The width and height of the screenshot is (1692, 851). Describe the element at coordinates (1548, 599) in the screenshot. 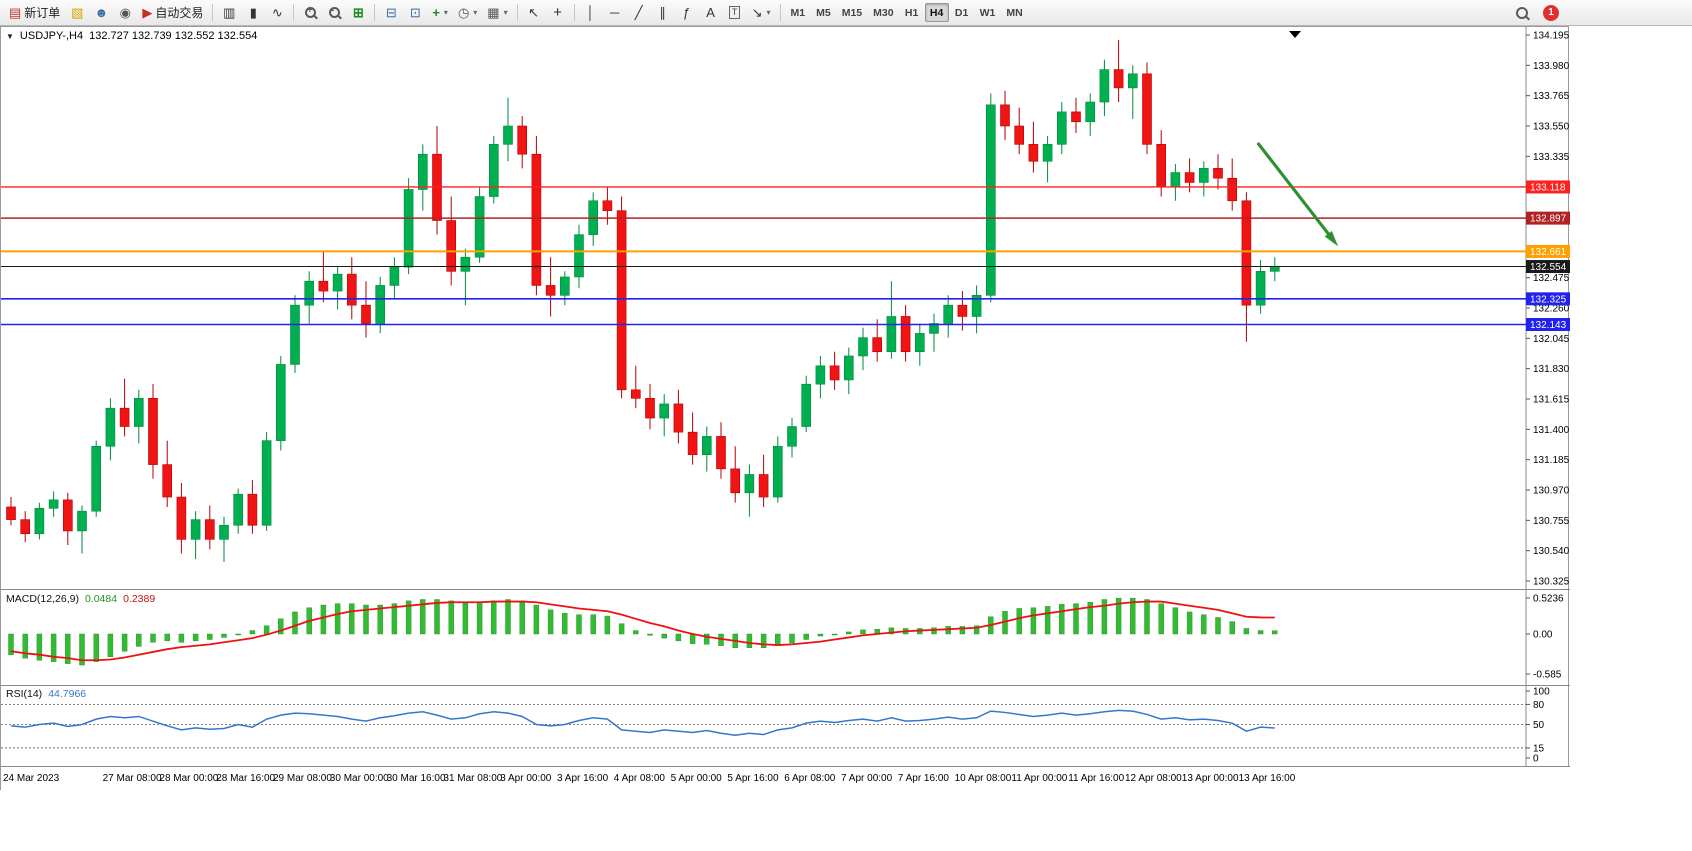

I see `svg-text: 0.5236` at that location.